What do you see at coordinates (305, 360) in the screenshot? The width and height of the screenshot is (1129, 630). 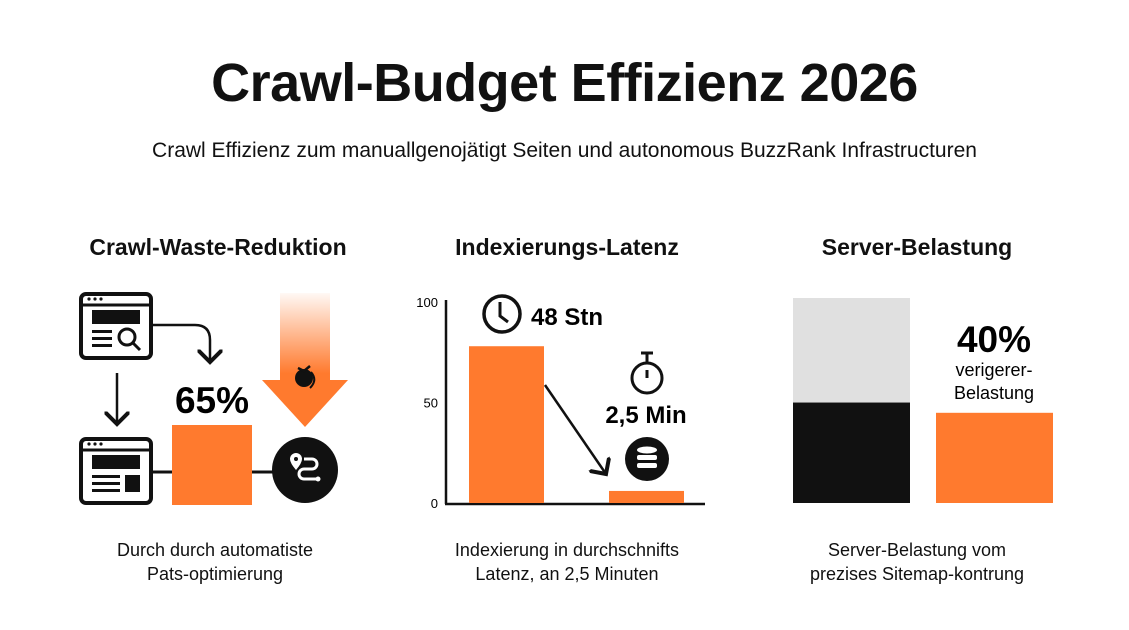 I see `orange-down-arrow` at bounding box center [305, 360].